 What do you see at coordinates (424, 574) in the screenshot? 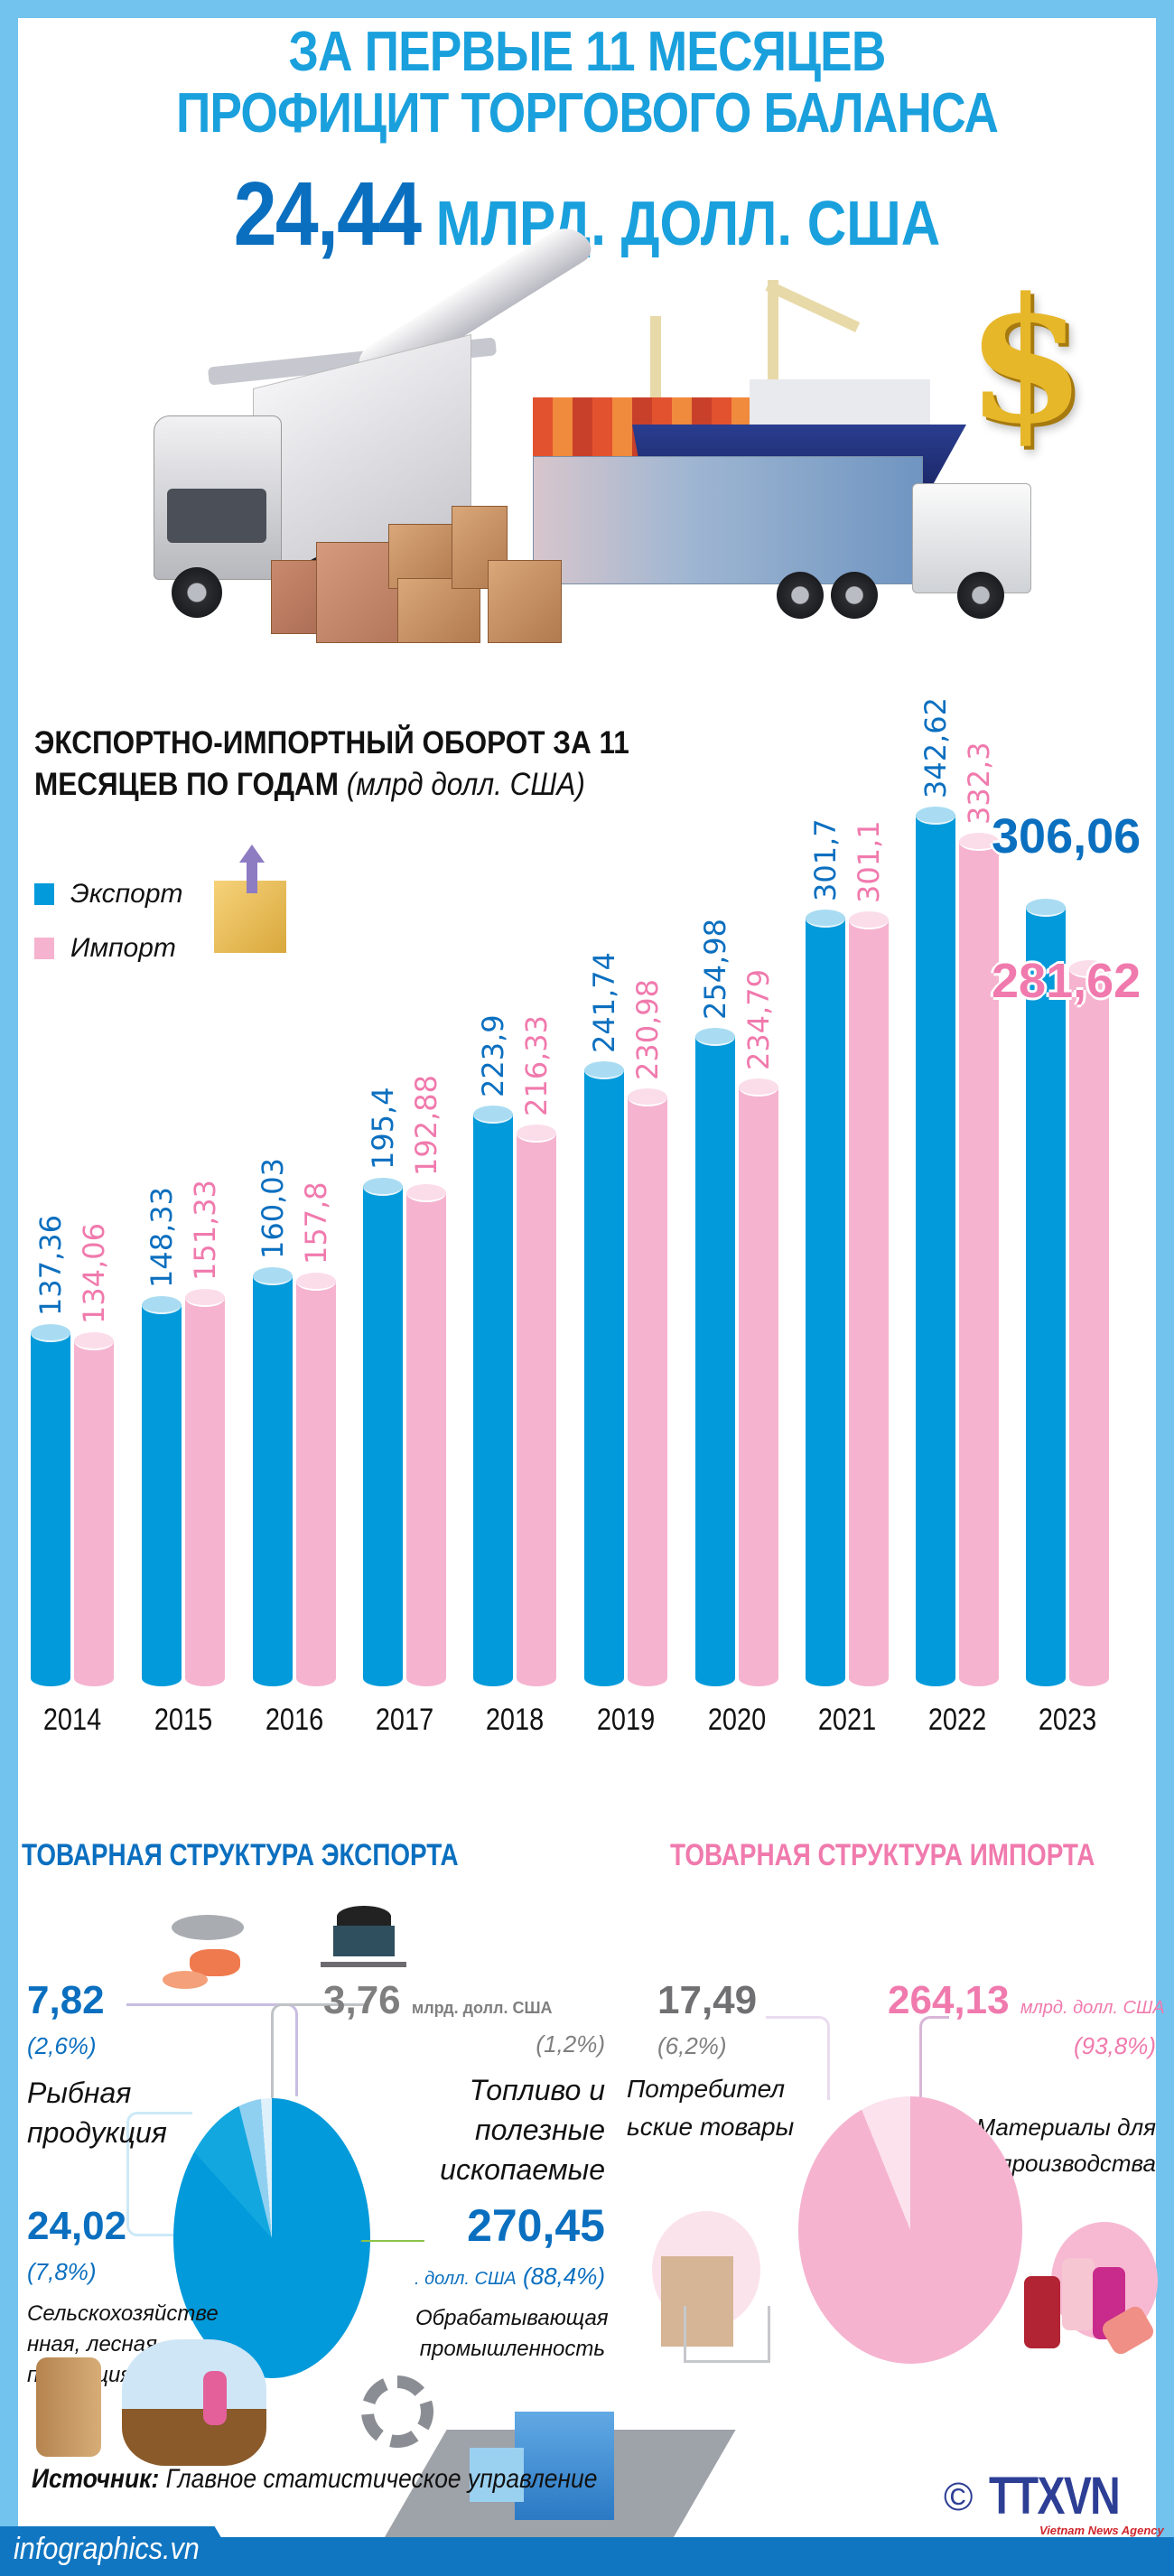
I see `cardboard-boxes-icon` at bounding box center [424, 574].